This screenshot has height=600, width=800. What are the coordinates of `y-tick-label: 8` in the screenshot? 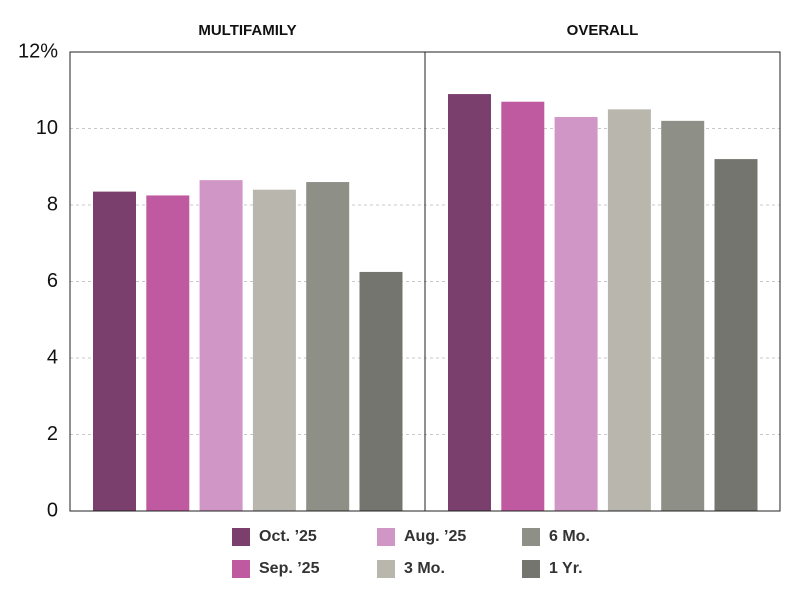 It's located at (52, 204).